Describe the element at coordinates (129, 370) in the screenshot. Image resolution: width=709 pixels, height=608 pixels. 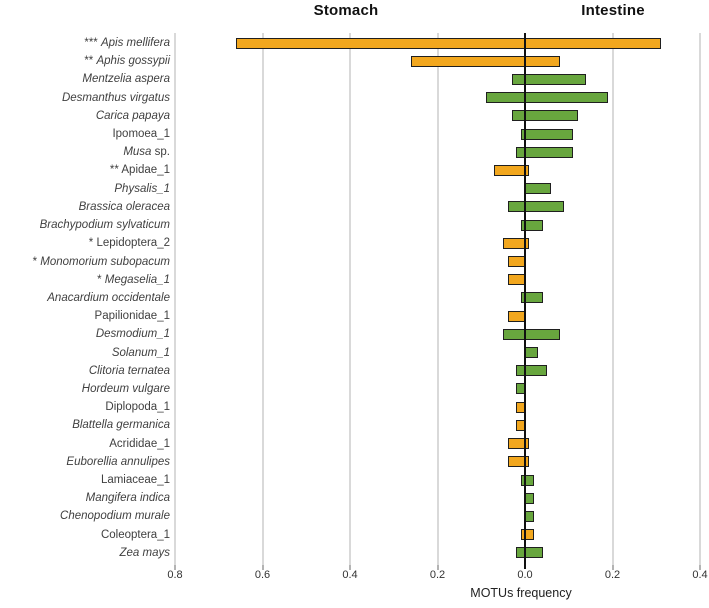
I see `taxon-name: Clitoria ternatea` at that location.